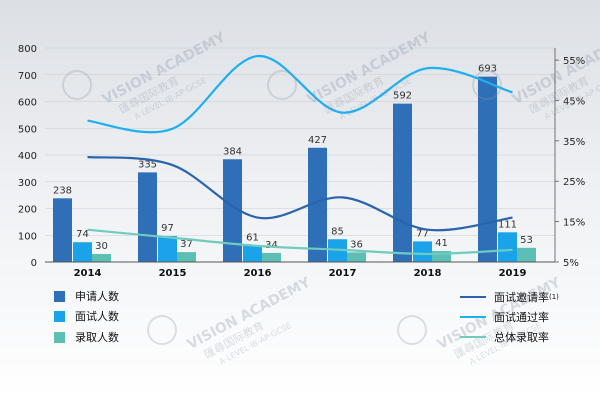 Image resolution: width=600 pixels, height=400 pixels. I want to click on legend-item-admit-rate: 总体录取率, so click(504, 337).